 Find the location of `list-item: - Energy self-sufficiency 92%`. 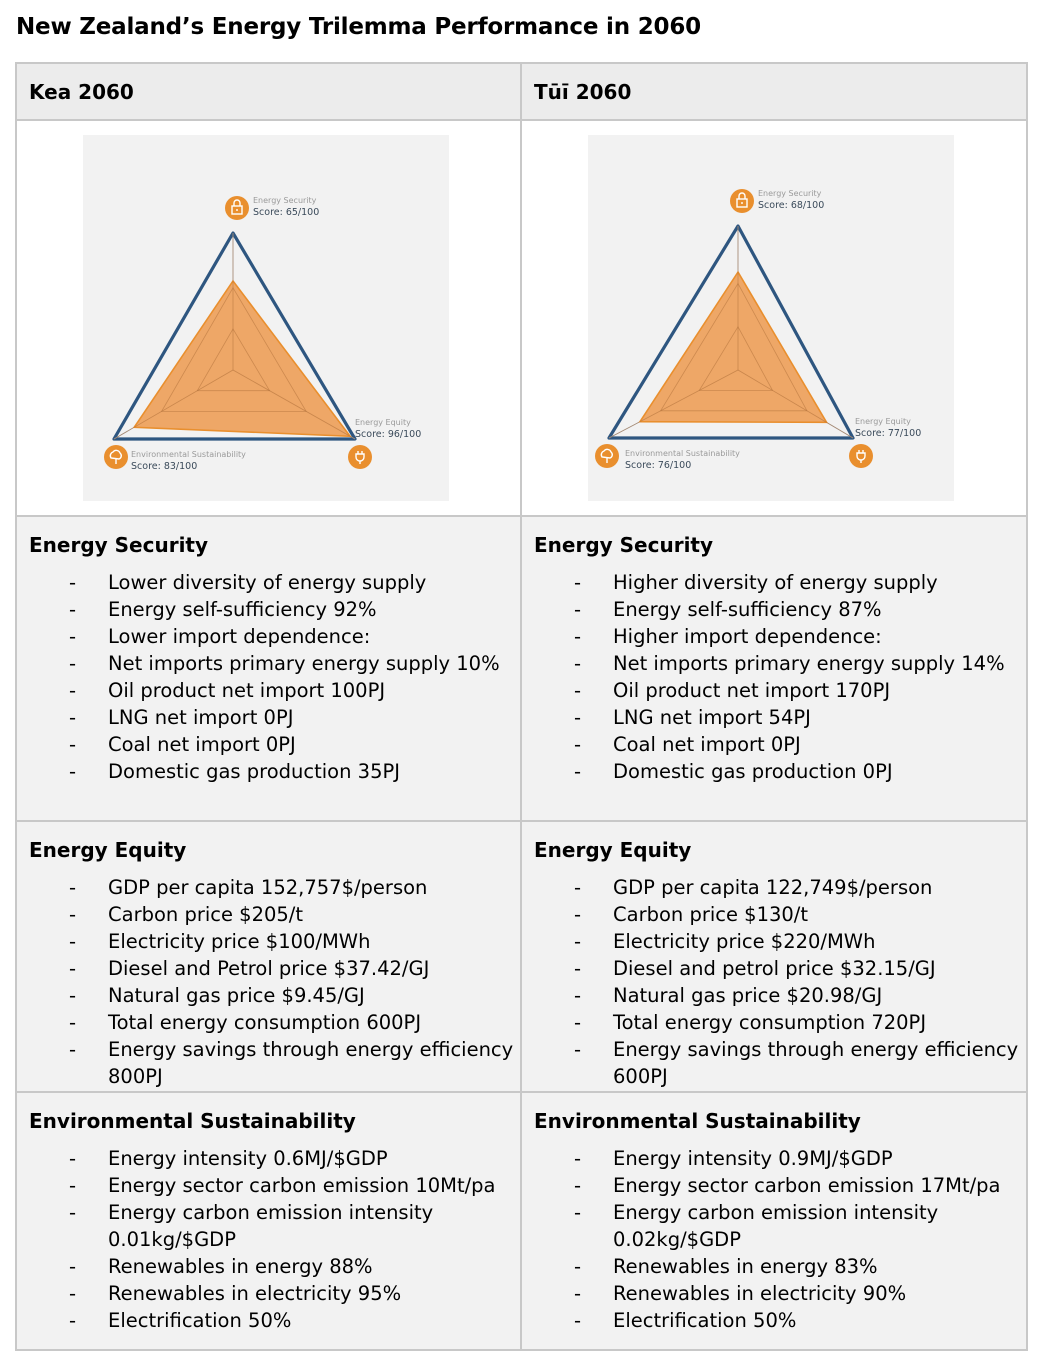

list-item: - Energy self-sufficiency 92% is located at coordinates (268, 609).